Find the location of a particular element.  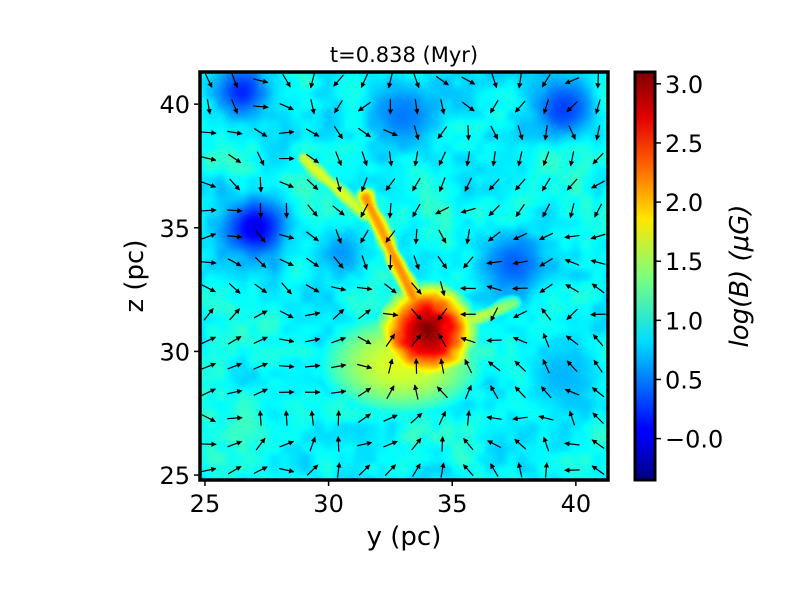

x-tick-label: 40 is located at coordinates (576, 504).